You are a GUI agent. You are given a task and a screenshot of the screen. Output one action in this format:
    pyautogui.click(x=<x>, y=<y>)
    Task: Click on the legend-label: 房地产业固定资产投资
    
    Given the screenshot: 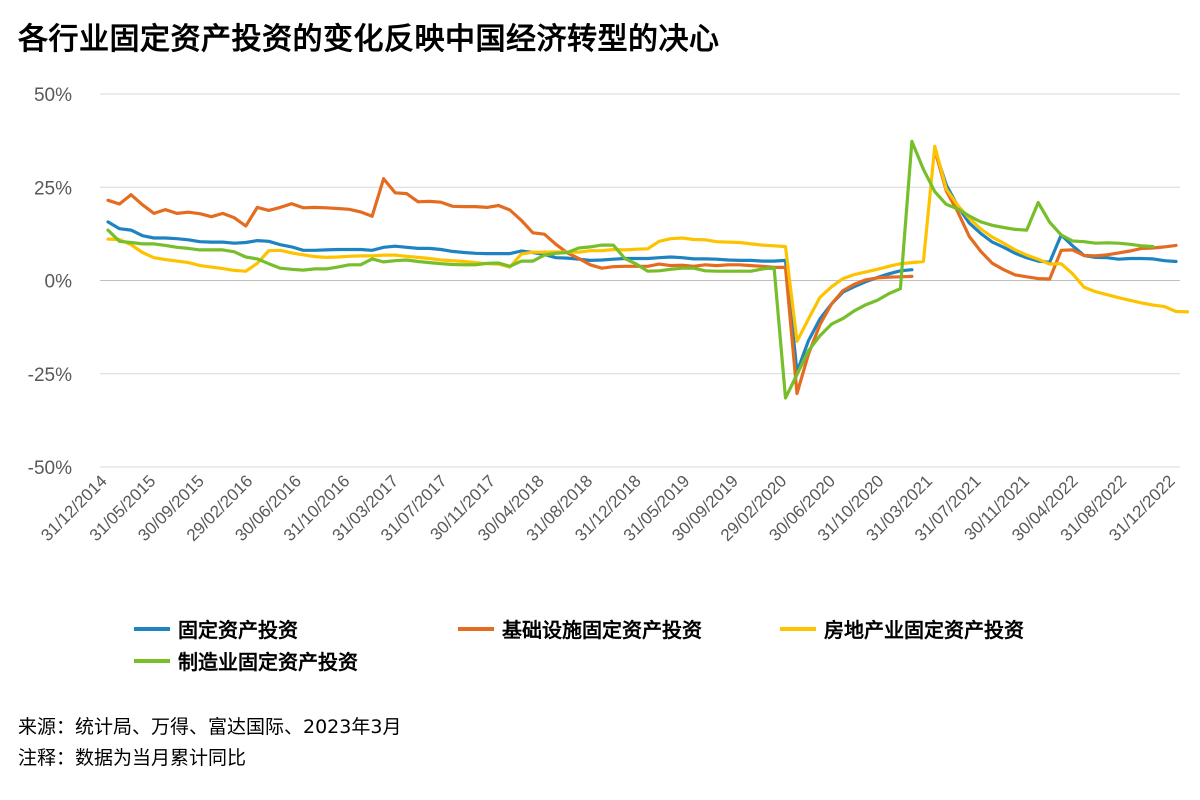 What is the action you would take?
    pyautogui.click(x=924, y=630)
    